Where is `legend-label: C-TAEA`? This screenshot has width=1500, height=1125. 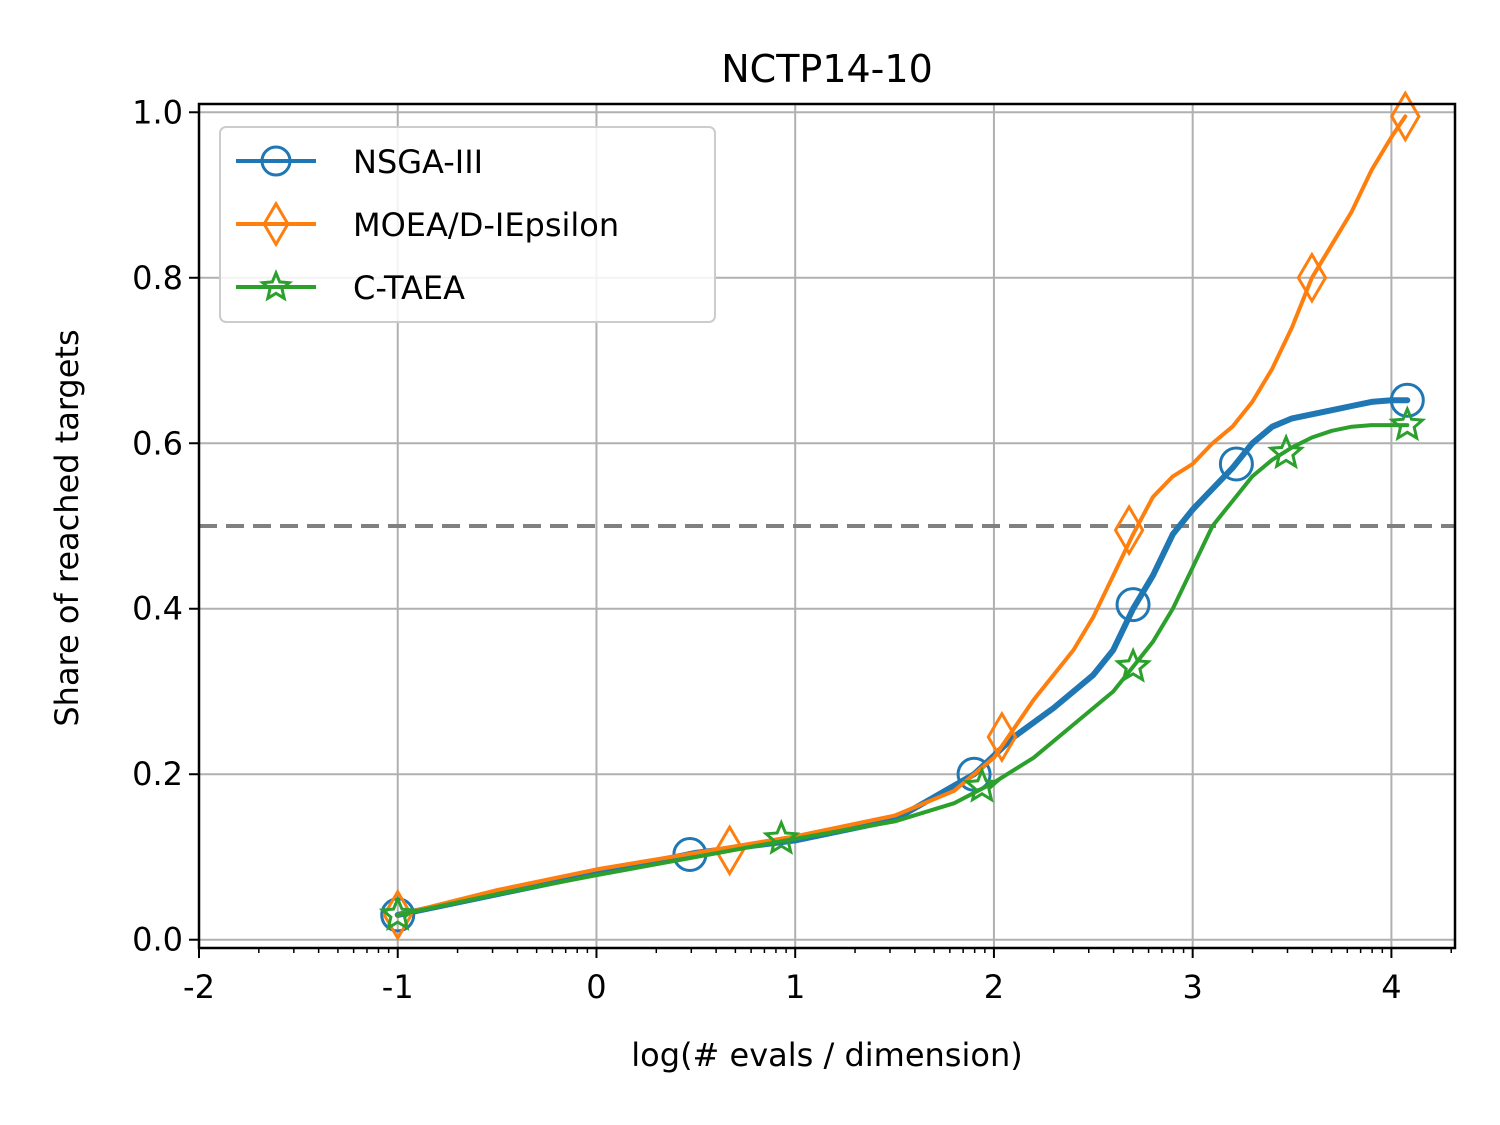
legend-label: C-TAEA is located at coordinates (409, 288).